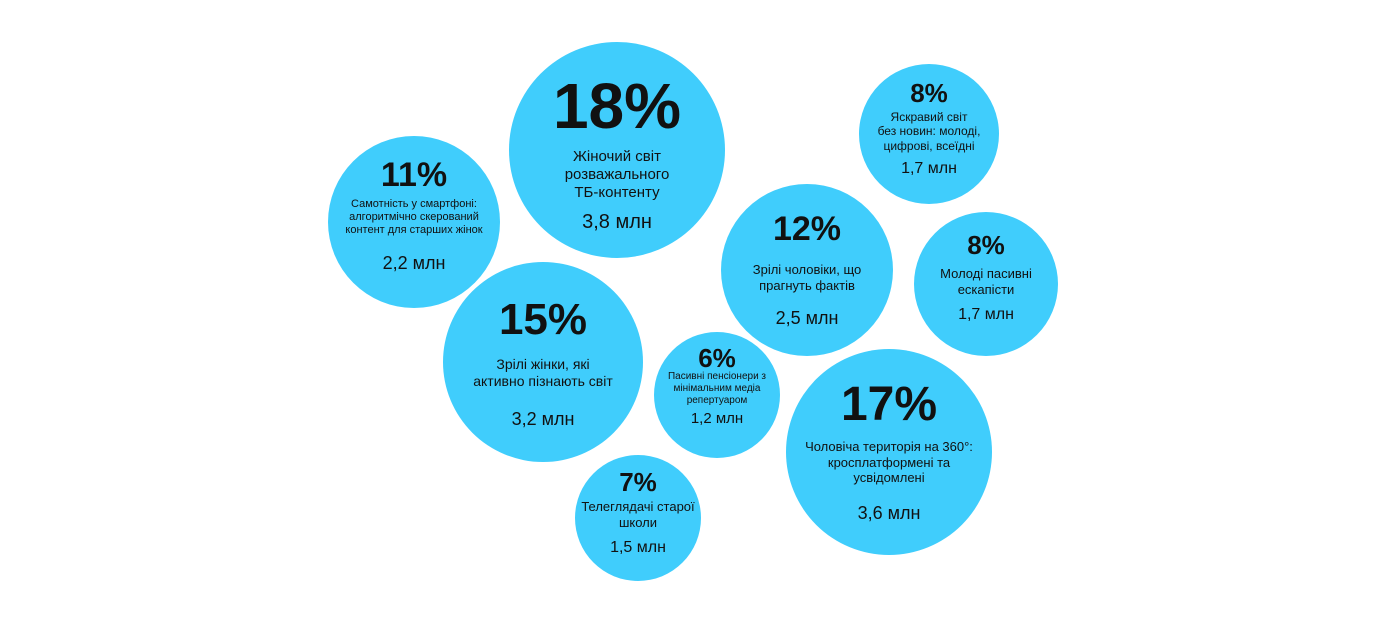  I want to click on bubble-percent: 7%, so click(638, 482).